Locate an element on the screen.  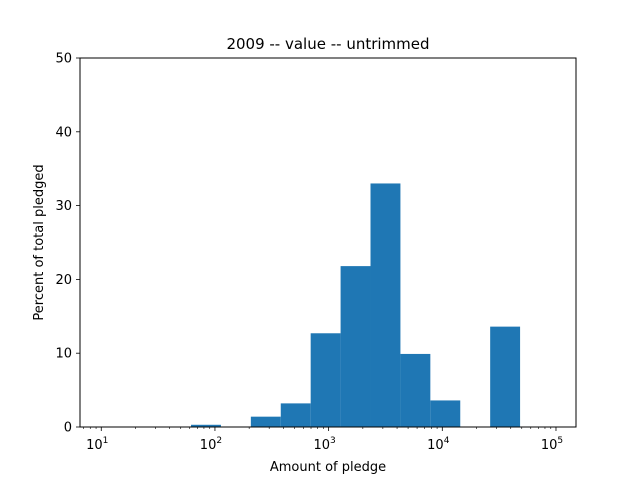
x-axis-label: Amount of pledge is located at coordinates (328, 467).